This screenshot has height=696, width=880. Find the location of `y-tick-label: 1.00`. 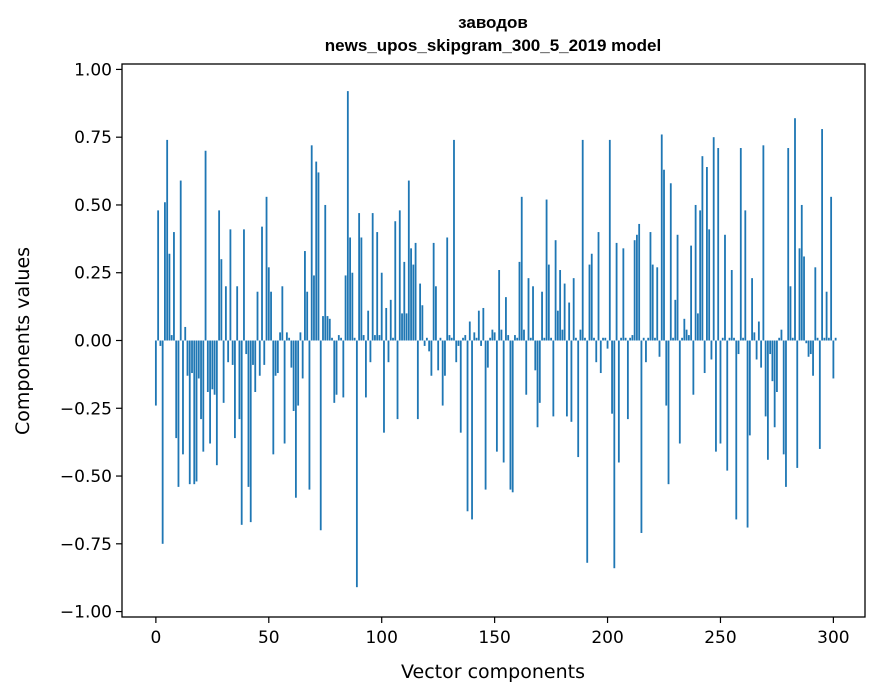

y-tick-label: 1.00 is located at coordinates (93, 70).